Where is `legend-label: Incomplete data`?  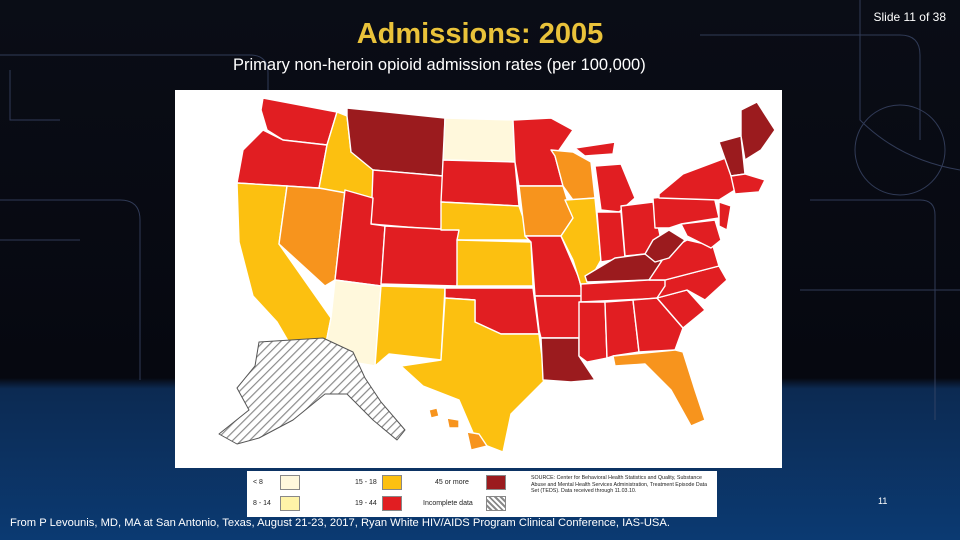
legend-label: Incomplete data is located at coordinates (448, 503).